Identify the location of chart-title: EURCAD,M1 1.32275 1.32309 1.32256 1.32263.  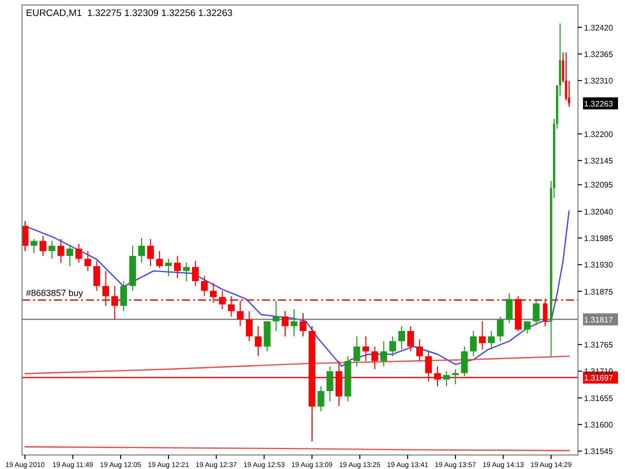
(129, 13).